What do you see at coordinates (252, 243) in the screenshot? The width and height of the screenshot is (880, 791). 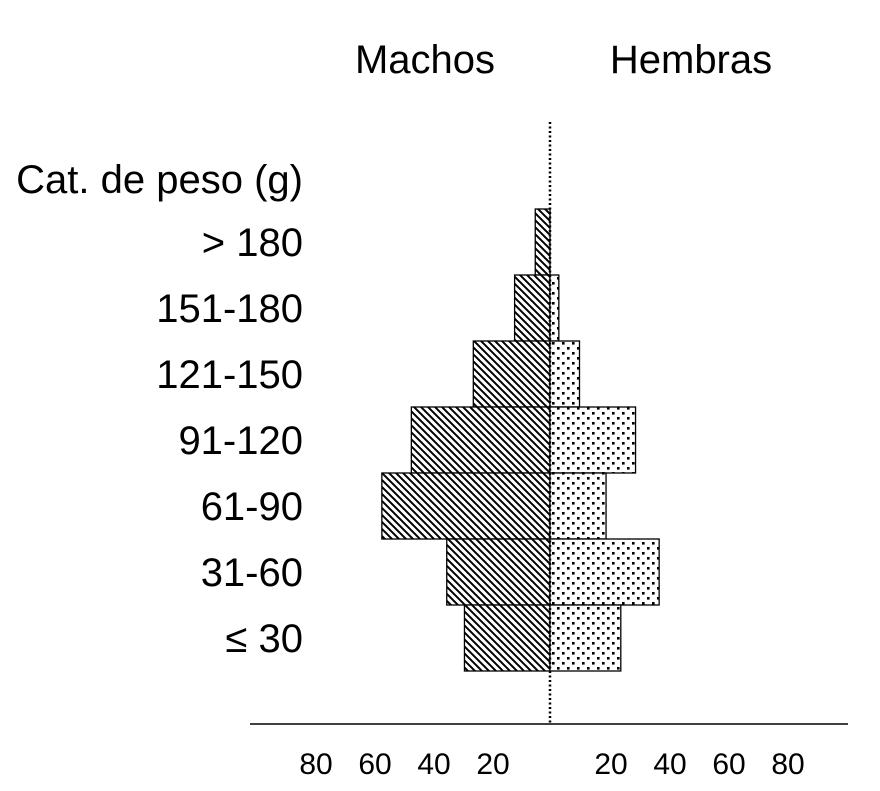 I see `category-label-0: > 180` at bounding box center [252, 243].